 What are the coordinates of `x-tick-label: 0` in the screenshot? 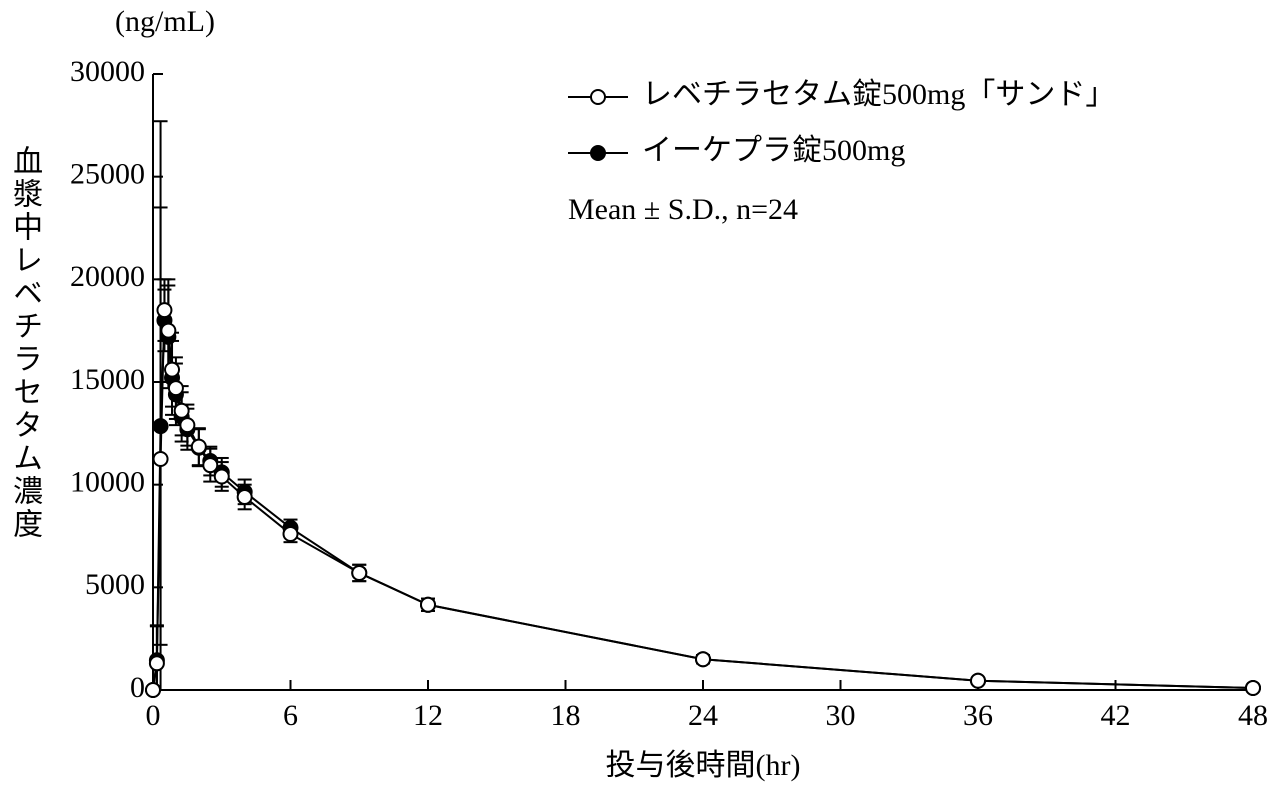 It's located at (153, 715).